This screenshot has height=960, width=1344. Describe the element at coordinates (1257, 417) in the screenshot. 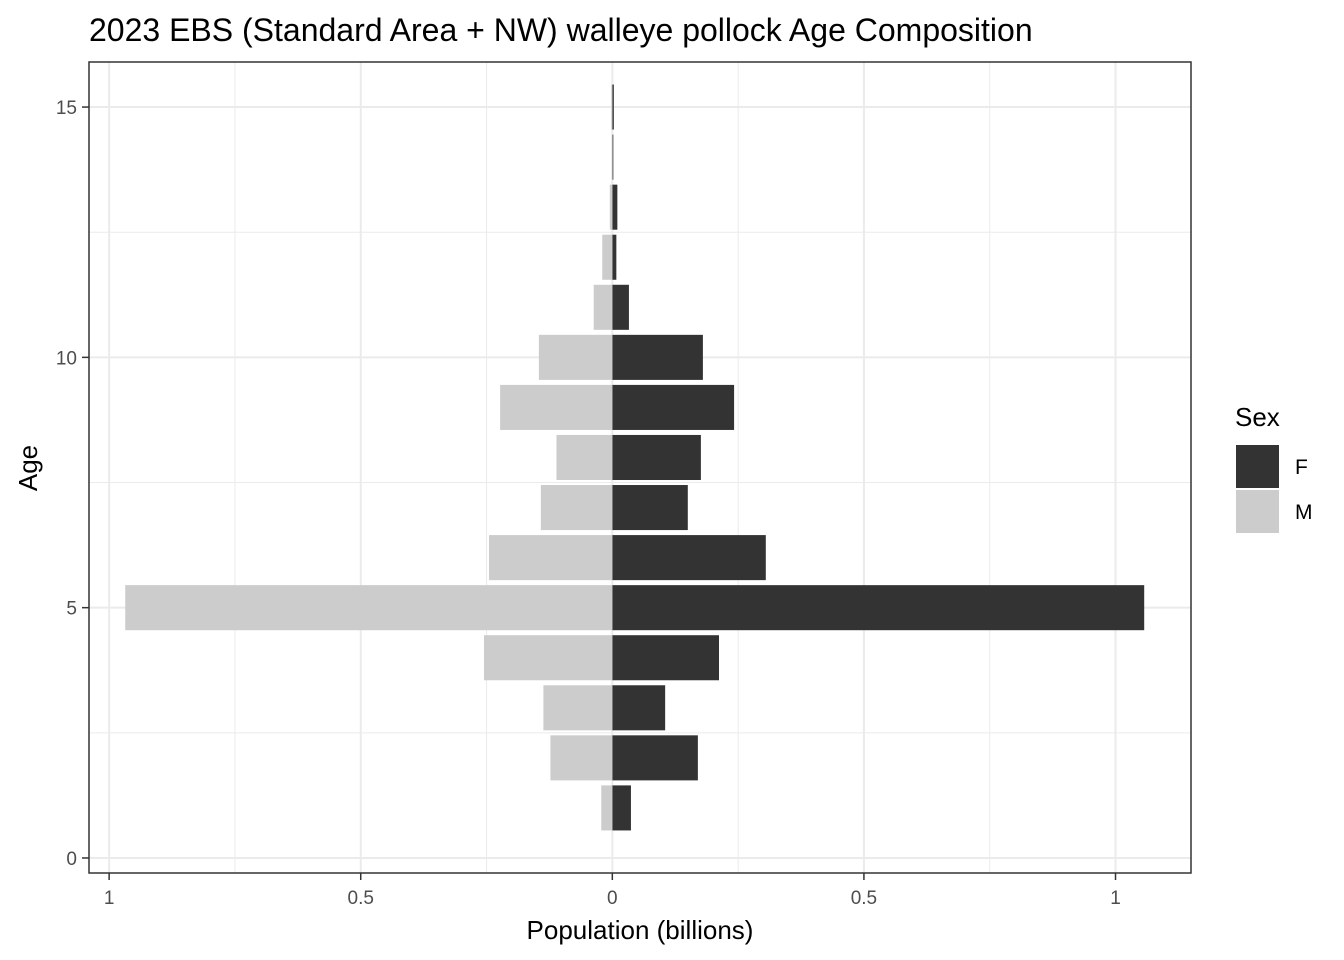

I see `legend-title: Sex` at that location.